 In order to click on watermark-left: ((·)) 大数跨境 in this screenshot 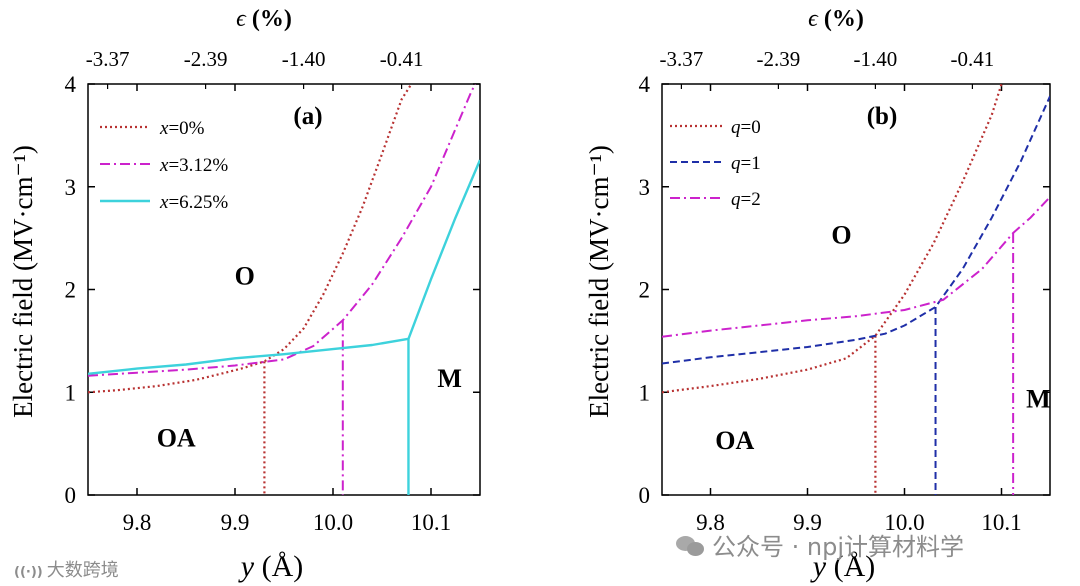, I will do `click(66, 569)`.